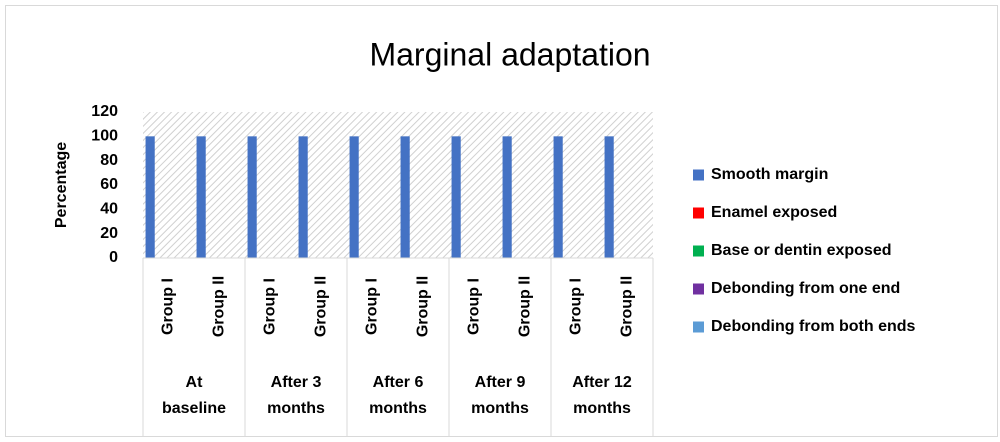  Describe the element at coordinates (296, 395) in the screenshot. I see `group-label: After 3 months` at that location.